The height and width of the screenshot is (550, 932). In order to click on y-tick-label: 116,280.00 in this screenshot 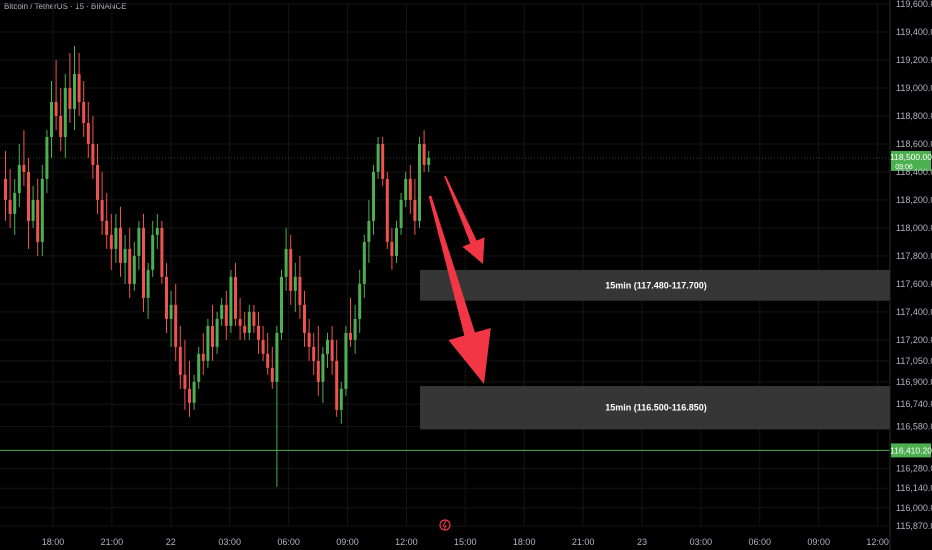, I will do `click(914, 469)`.